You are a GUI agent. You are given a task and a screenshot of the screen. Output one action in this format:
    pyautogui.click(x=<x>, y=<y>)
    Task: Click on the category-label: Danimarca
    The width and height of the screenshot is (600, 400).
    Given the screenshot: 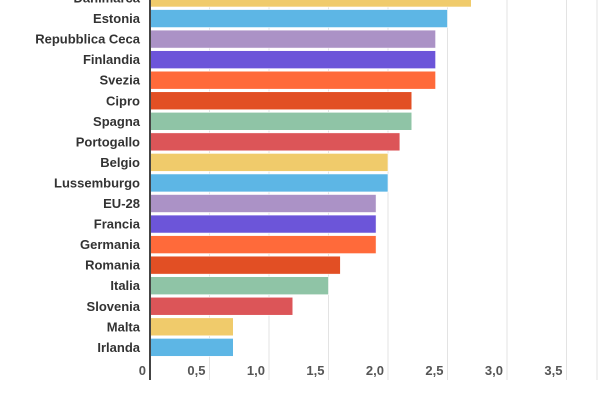 What is the action you would take?
    pyautogui.click(x=107, y=3)
    